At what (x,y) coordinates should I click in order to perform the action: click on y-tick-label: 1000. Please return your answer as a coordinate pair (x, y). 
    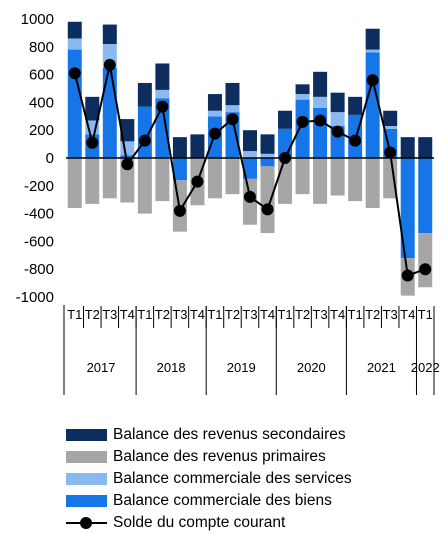
    Looking at the image, I should click on (37, 19).